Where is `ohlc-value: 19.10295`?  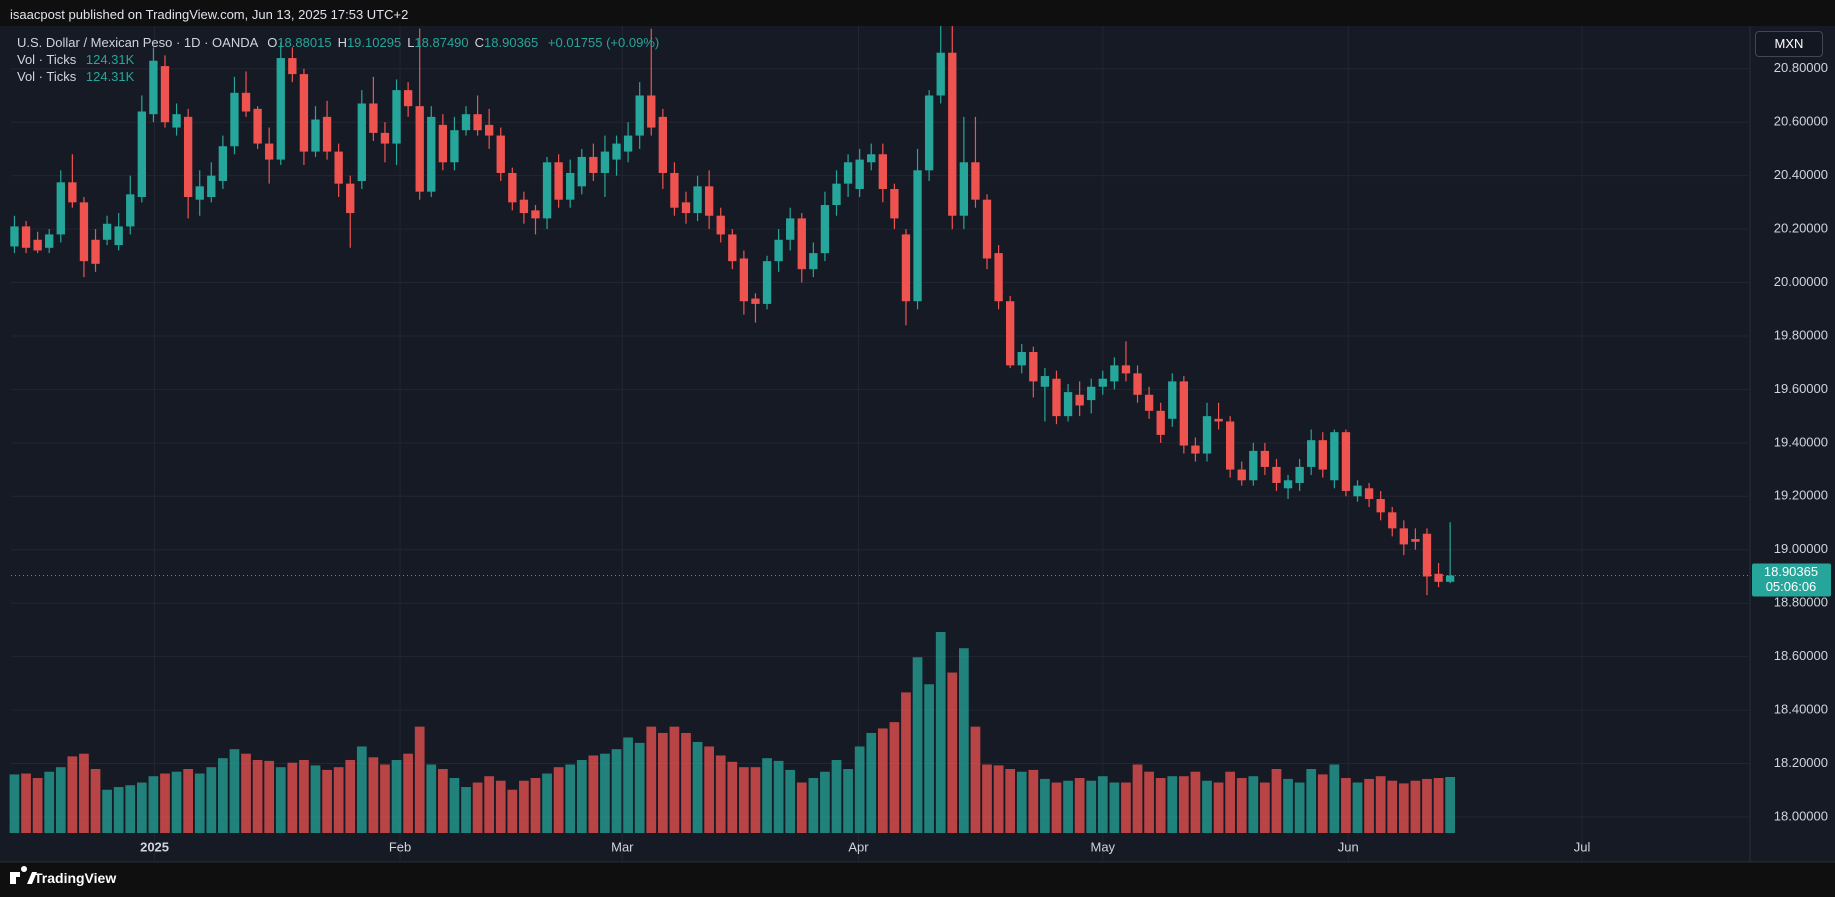 ohlc-value: 19.10295 is located at coordinates (374, 42).